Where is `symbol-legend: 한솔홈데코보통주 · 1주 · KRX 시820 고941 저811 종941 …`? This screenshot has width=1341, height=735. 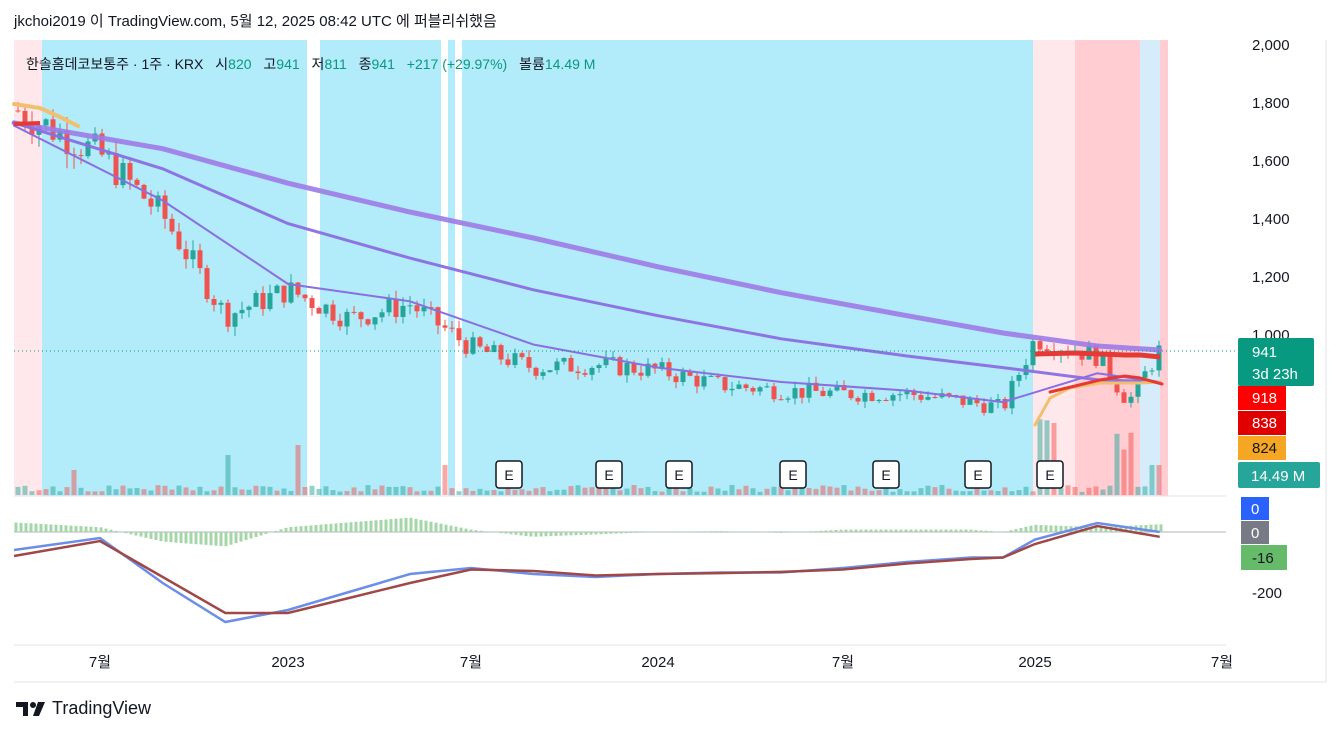
symbol-legend: 한솔홈데코보통주 · 1주 · KRX 시820 고941 저811 종941 … is located at coordinates (310, 64).